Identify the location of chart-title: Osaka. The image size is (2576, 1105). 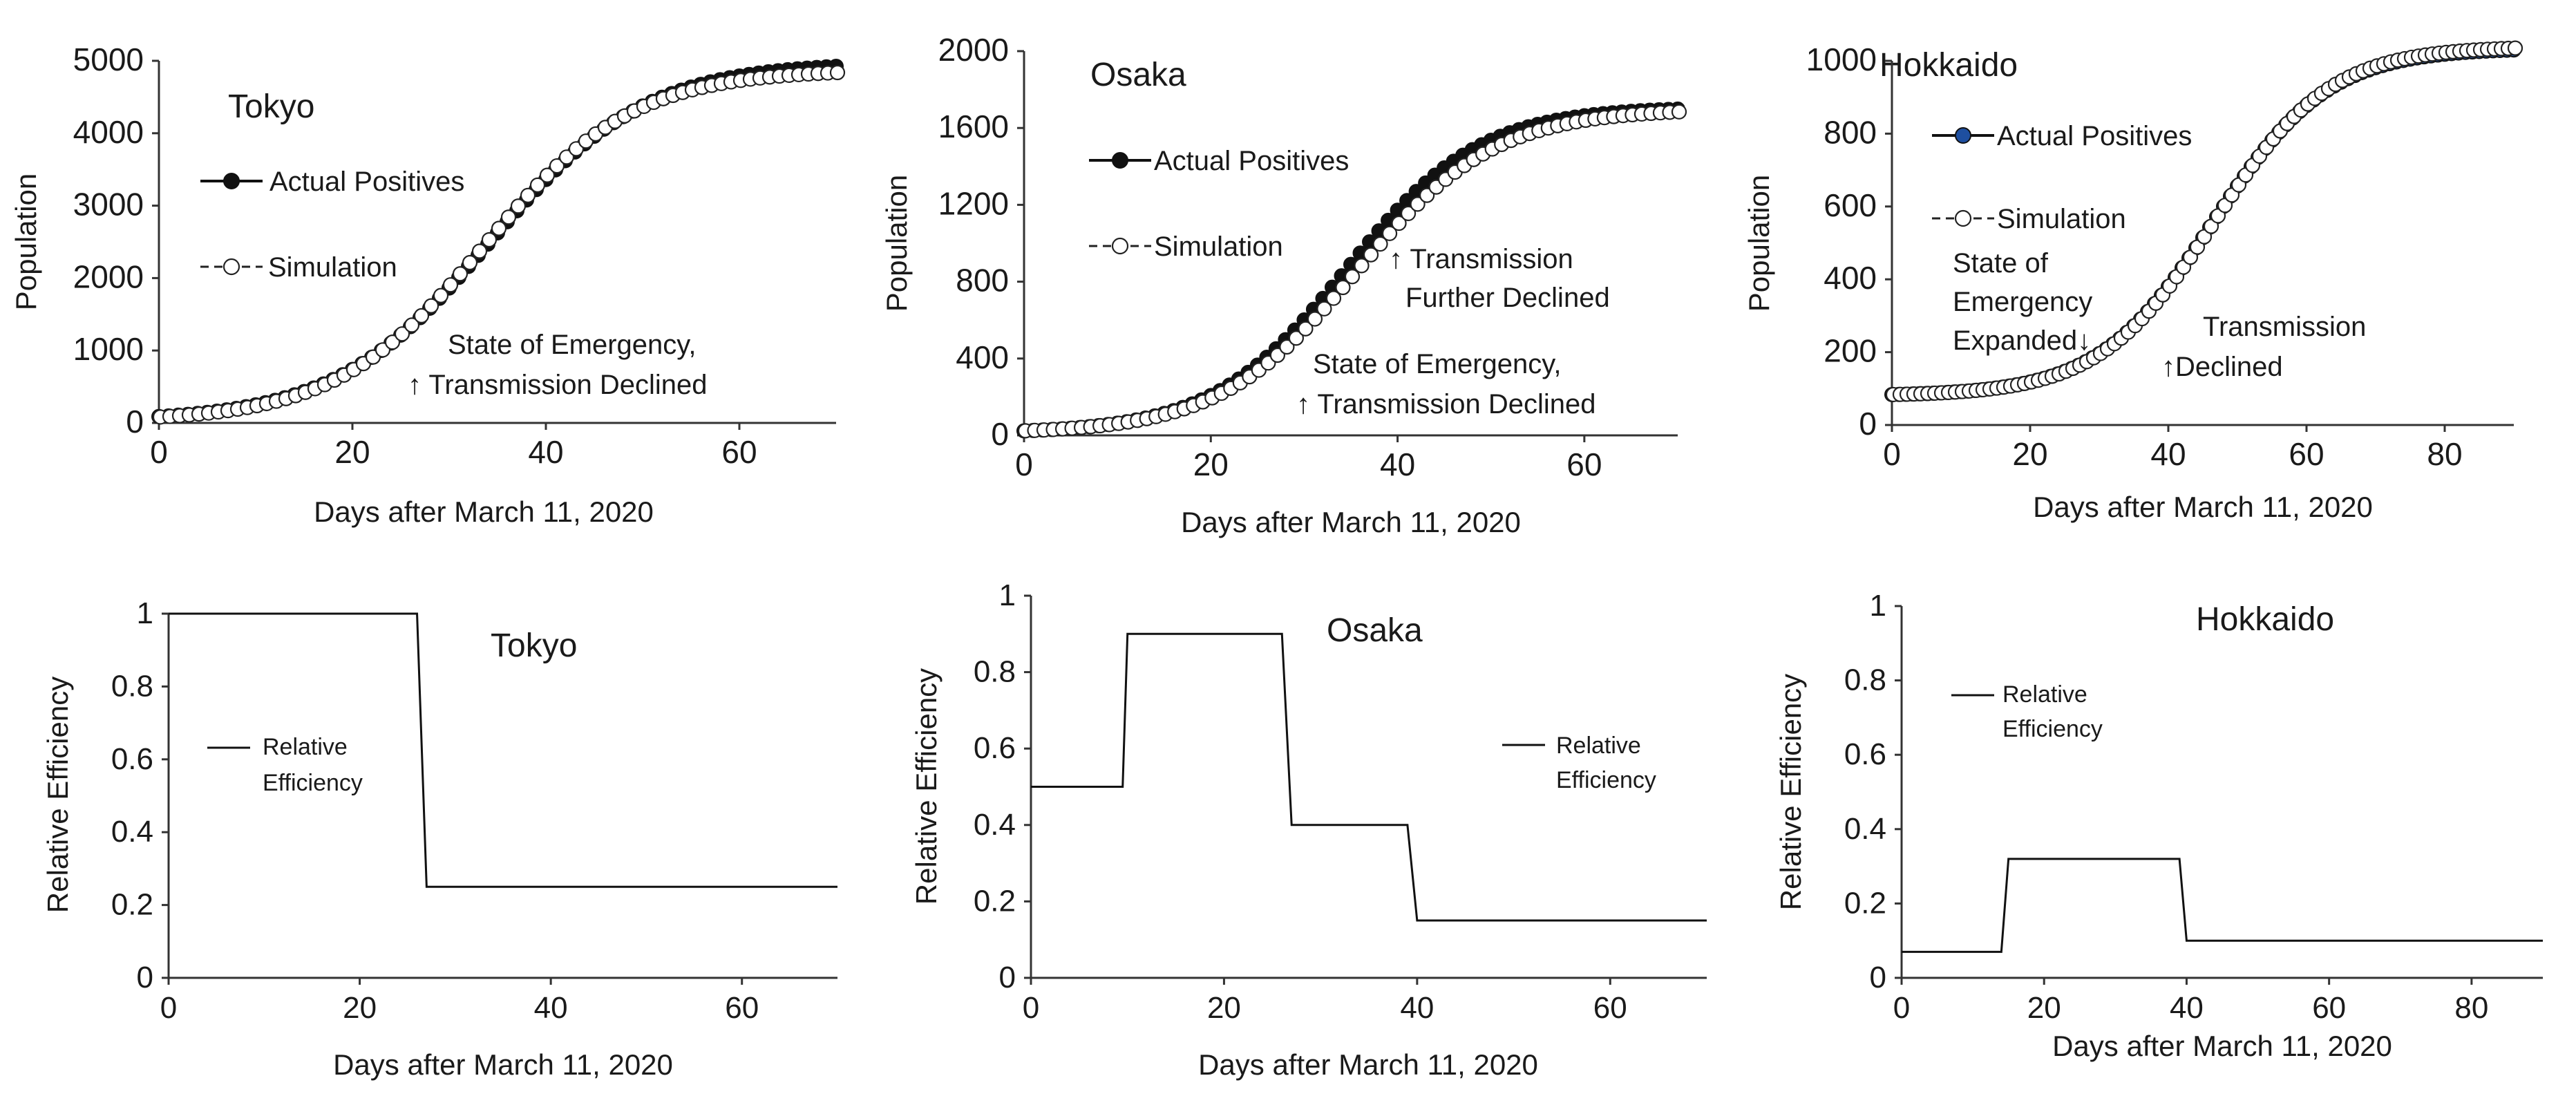
(1375, 630).